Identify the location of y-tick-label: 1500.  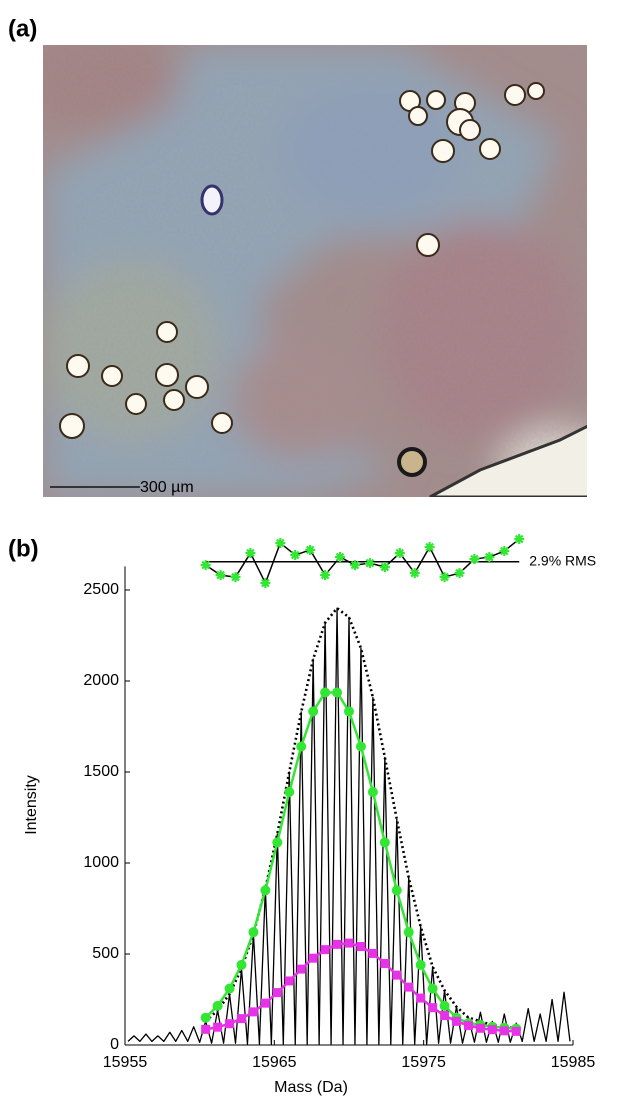
(101, 771).